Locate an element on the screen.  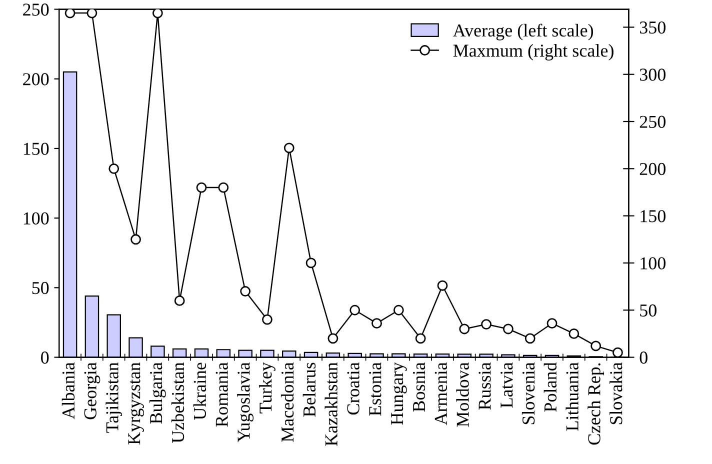
x-tick-label: Georgia is located at coordinates (92, 391).